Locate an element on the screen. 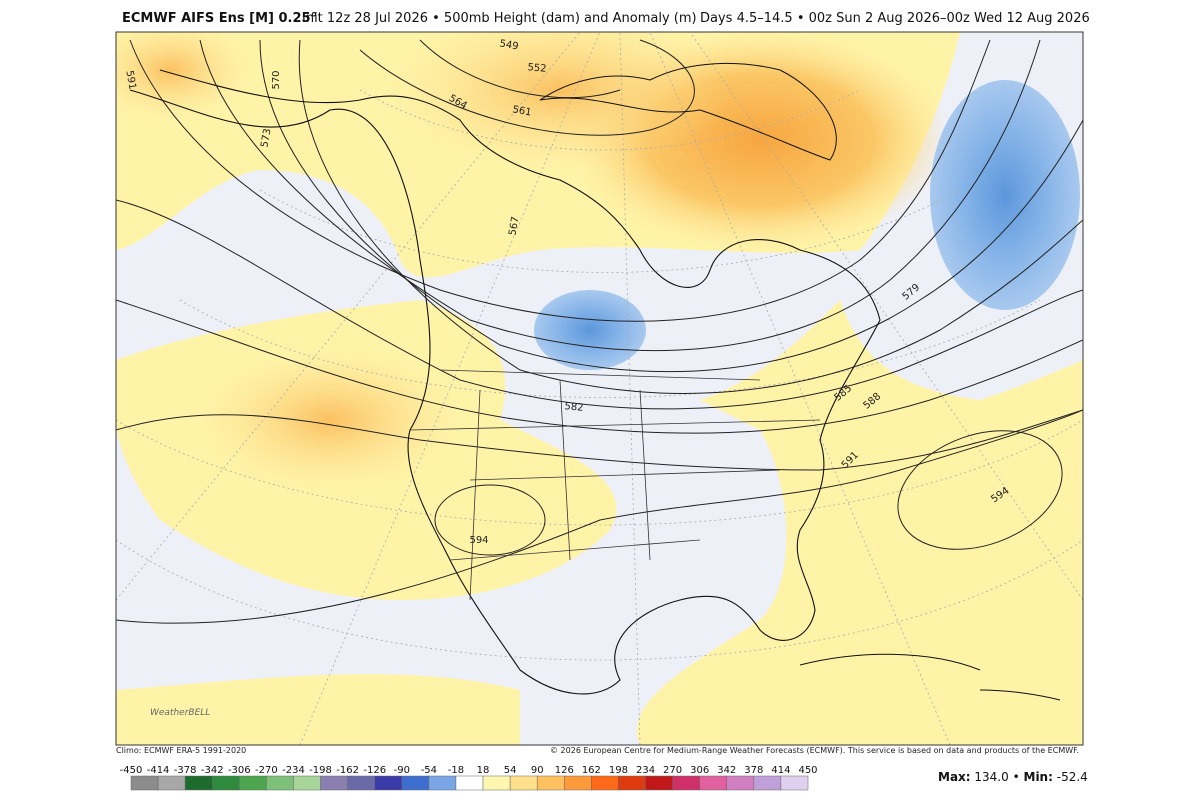 The image size is (1203, 812). min-value: -52.4 is located at coordinates (1072, 777).